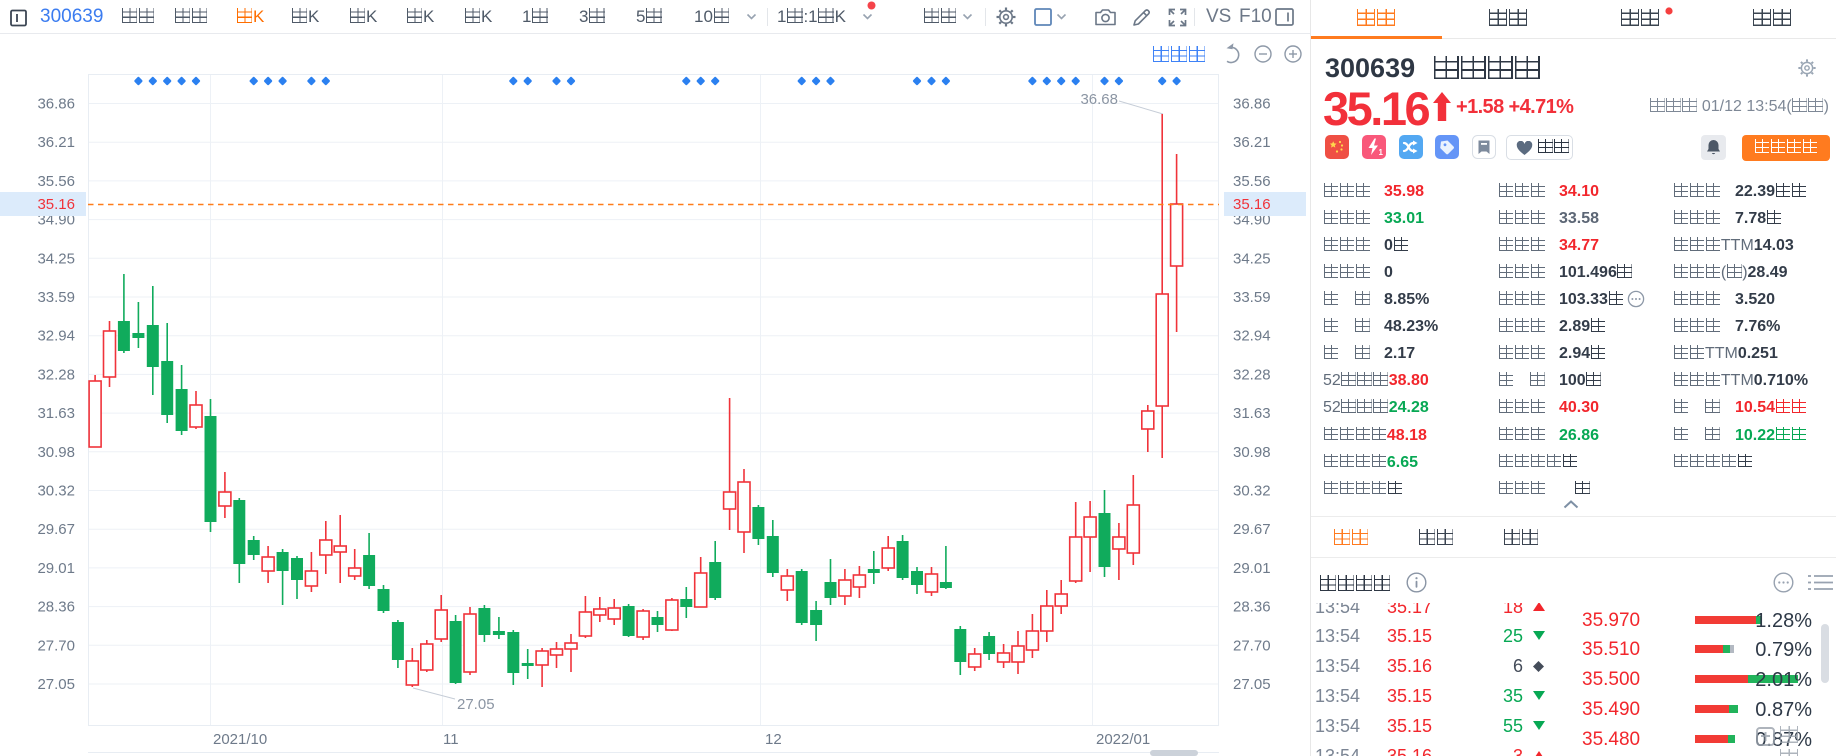 The width and height of the screenshot is (1836, 756). Describe the element at coordinates (240, 739) in the screenshot. I see `svg-text: 2021/10` at that location.